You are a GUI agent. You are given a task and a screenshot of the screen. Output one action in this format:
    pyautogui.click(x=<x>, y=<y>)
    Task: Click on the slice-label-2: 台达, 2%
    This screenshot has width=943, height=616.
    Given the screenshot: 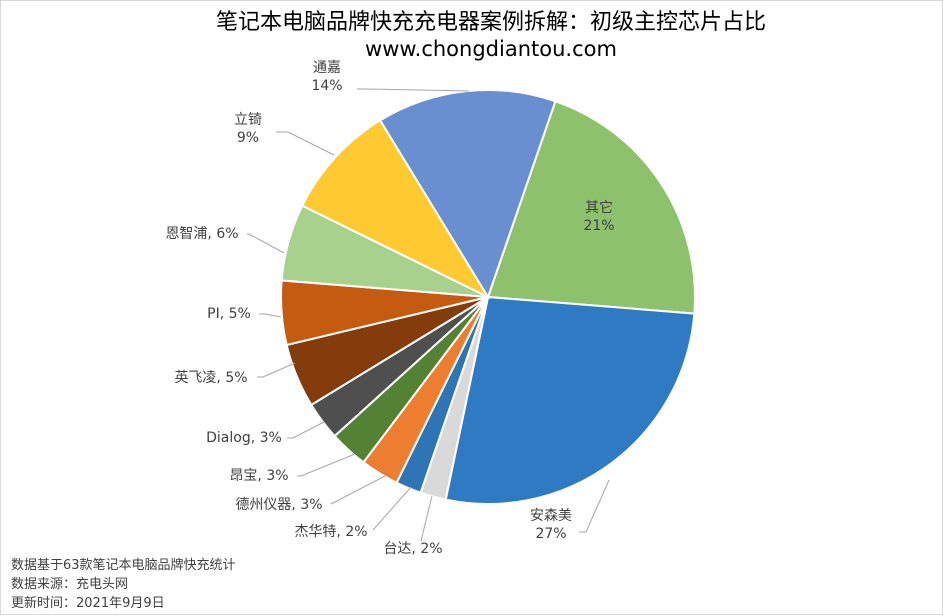 What is the action you would take?
    pyautogui.click(x=412, y=549)
    